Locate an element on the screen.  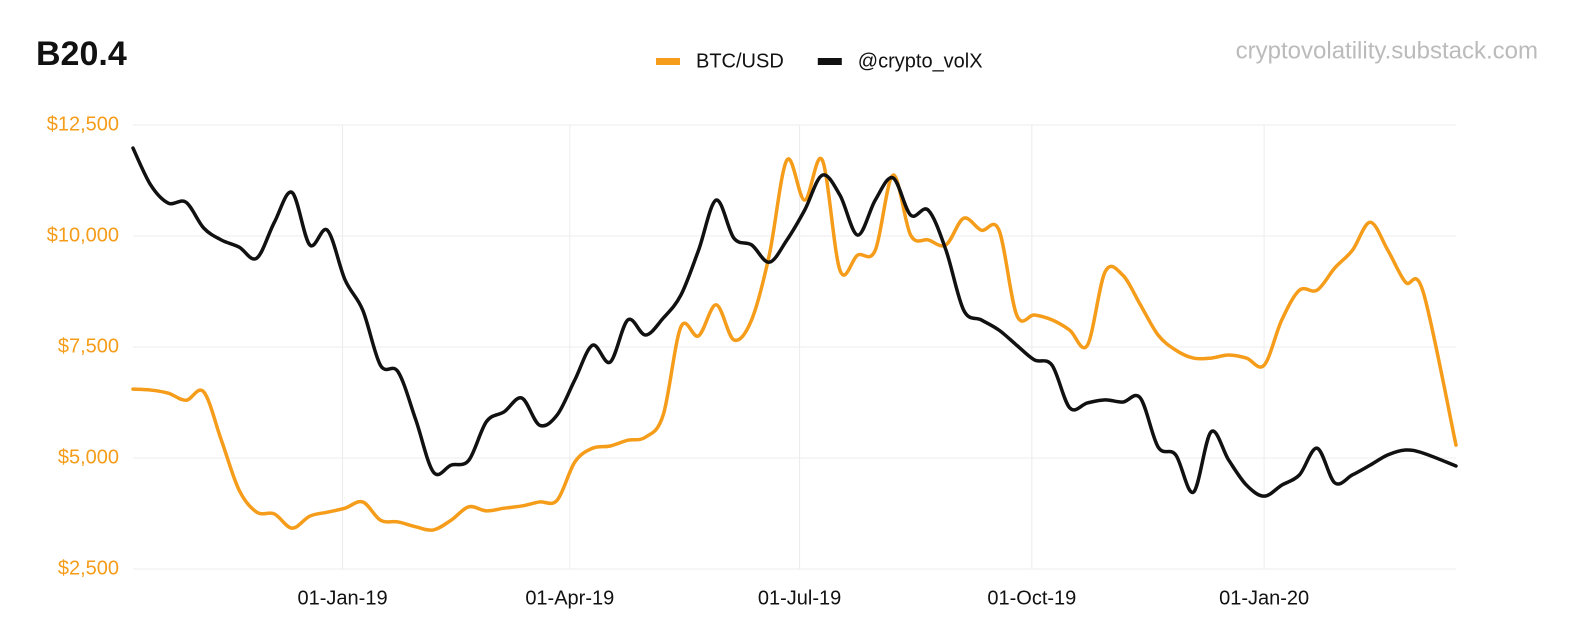
watermark: cryptovolatility.substack.com is located at coordinates (1387, 50).